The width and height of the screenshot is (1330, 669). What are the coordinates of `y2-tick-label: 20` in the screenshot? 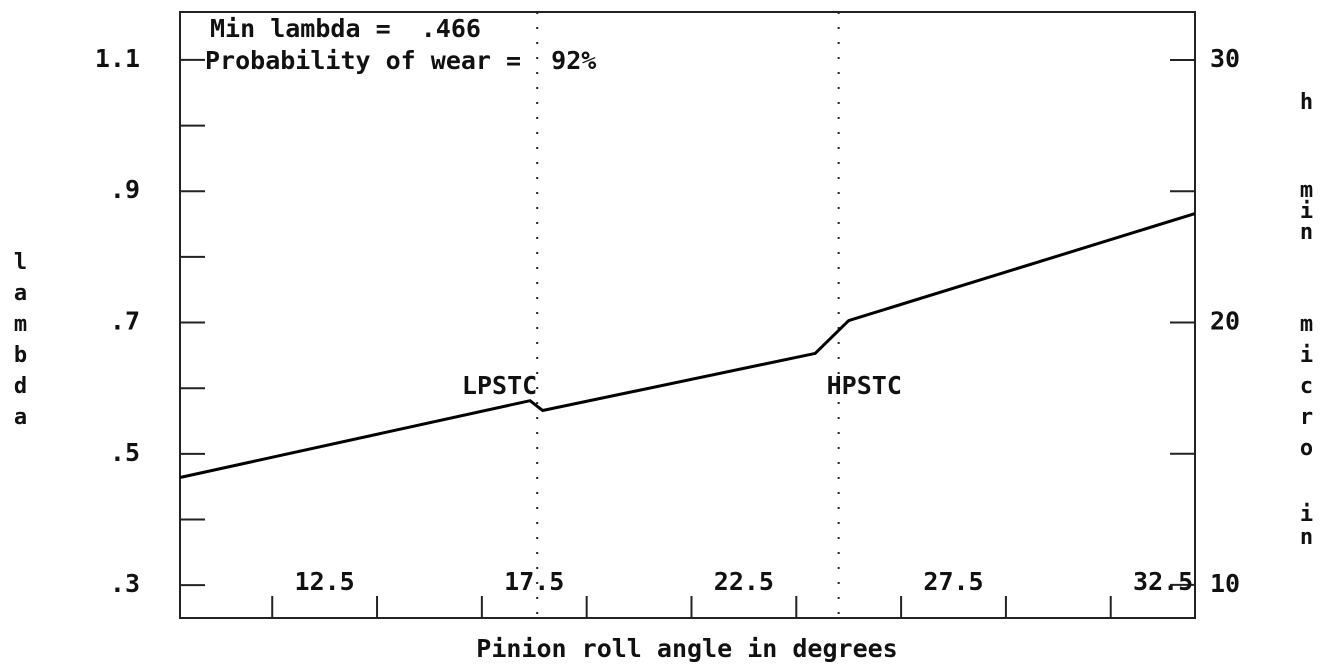 It's located at (1225, 320).